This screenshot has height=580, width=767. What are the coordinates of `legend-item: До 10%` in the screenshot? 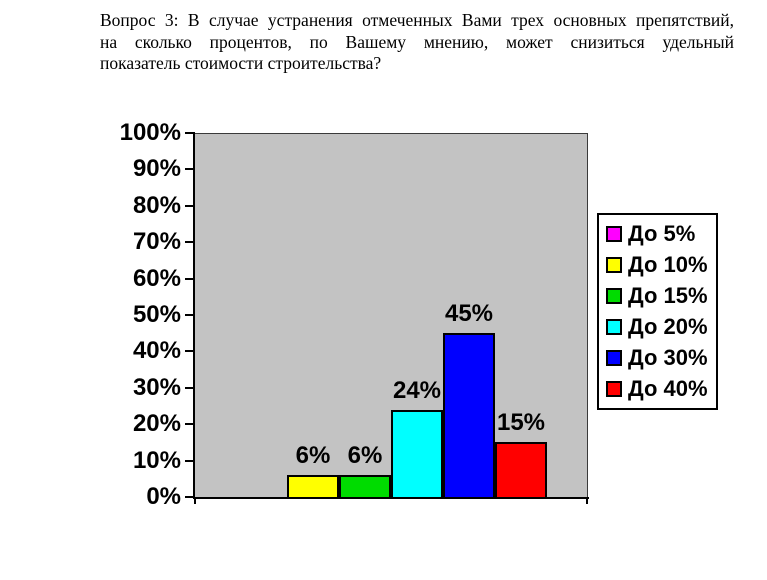 It's located at (661, 265).